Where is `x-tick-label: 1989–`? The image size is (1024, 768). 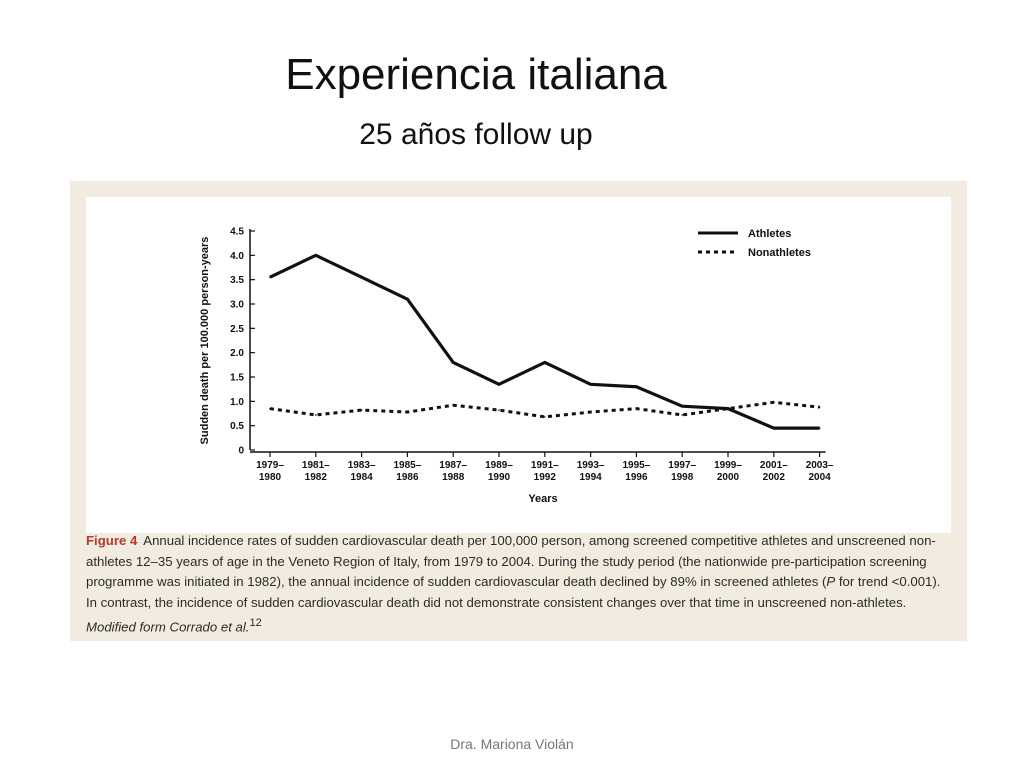 x-tick-label: 1989– is located at coordinates (499, 465).